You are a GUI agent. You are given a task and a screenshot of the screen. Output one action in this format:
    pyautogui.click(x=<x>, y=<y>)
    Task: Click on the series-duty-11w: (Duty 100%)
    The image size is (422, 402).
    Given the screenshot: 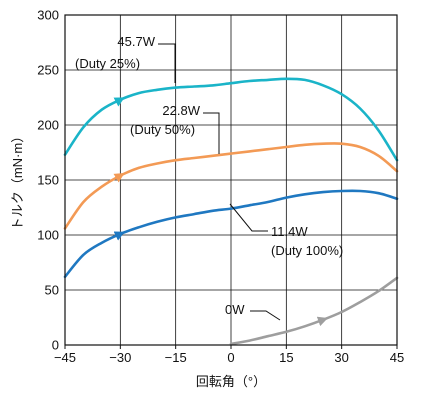 What is the action you would take?
    pyautogui.click(x=307, y=250)
    